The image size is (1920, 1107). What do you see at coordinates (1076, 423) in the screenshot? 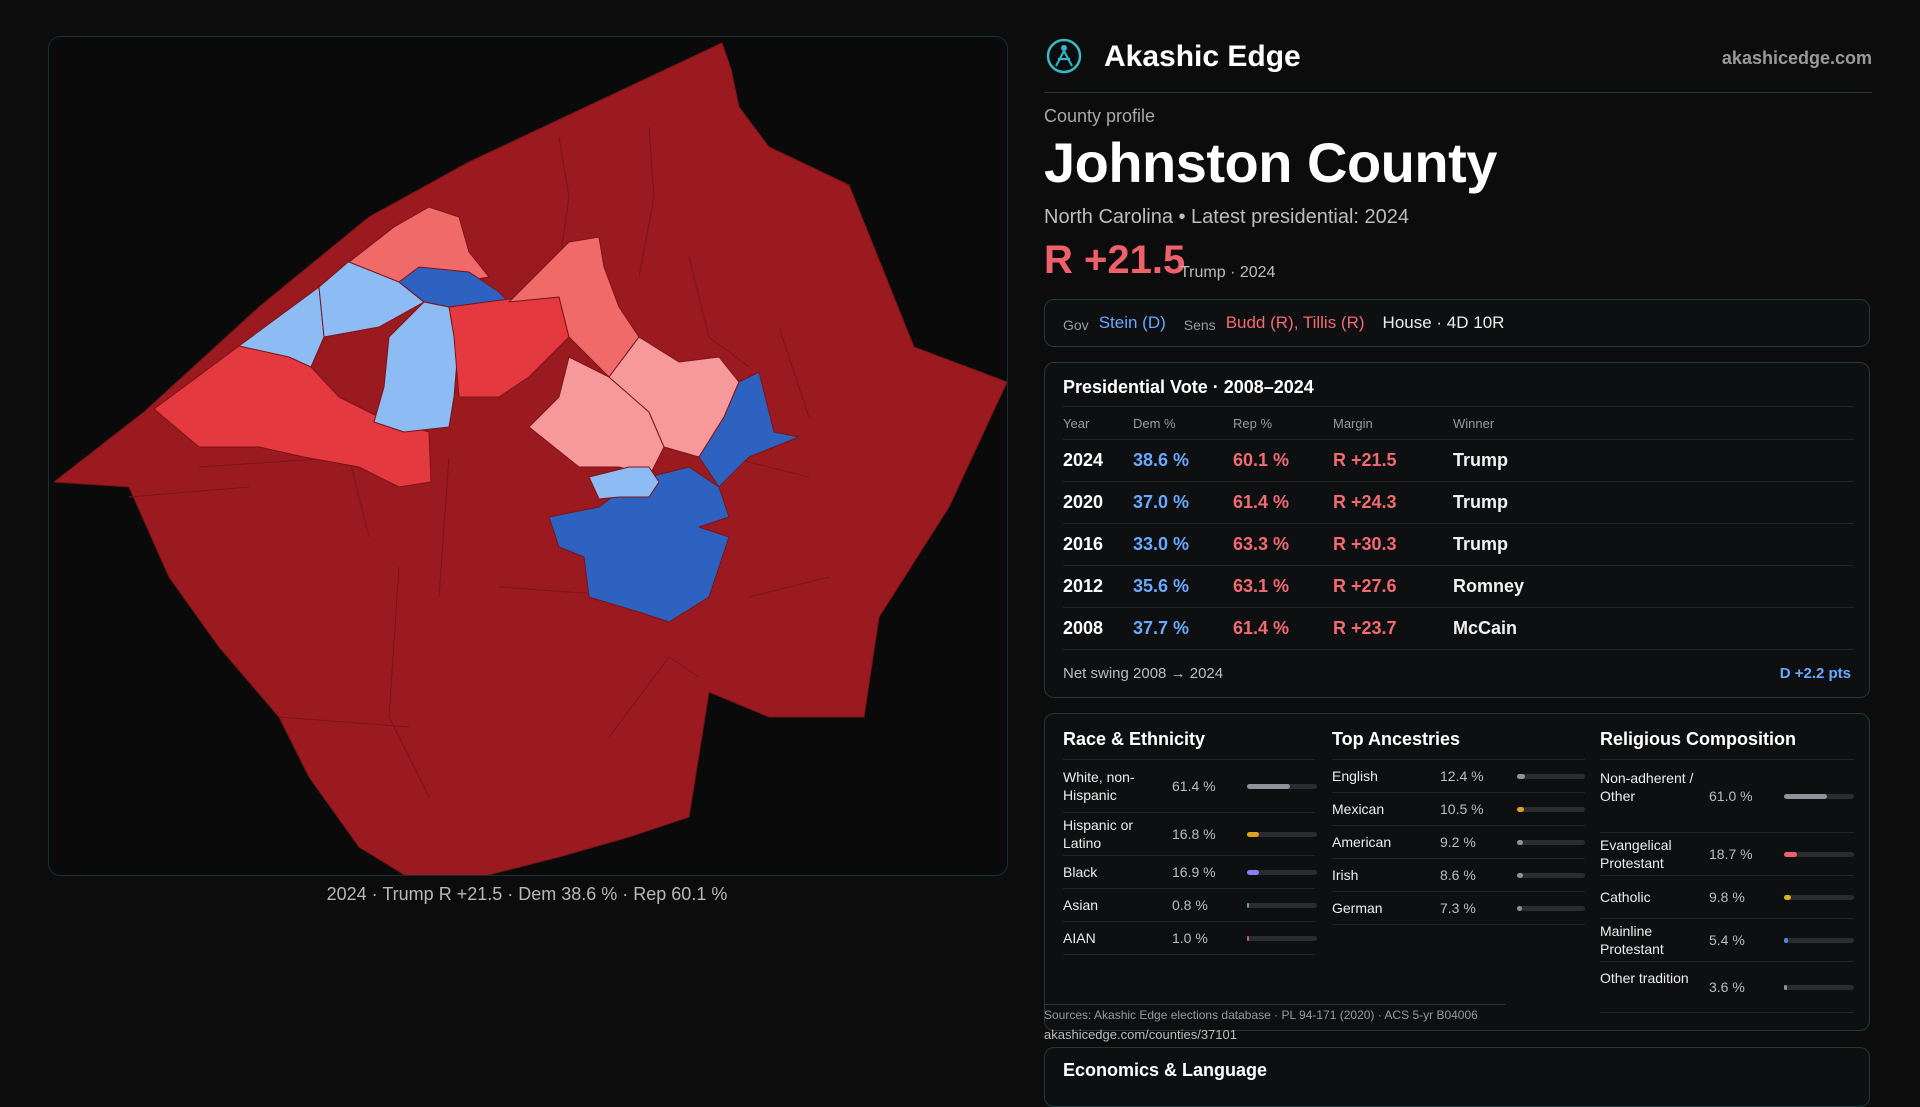
I see `col-year: Year` at bounding box center [1076, 423].